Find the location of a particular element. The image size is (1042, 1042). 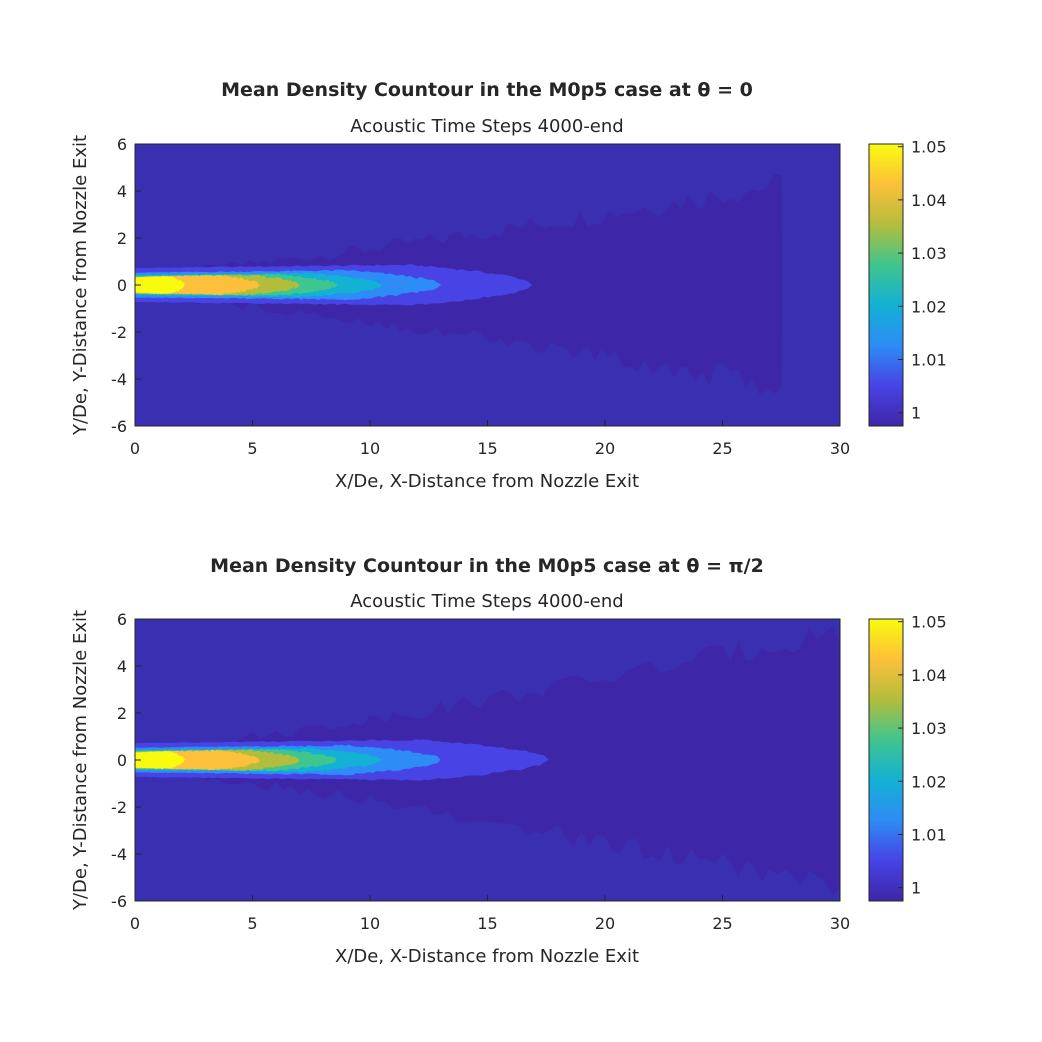

colorbar-2: 1 1.01 1.02 1.03 1.04 1.05 is located at coordinates (907, 757).